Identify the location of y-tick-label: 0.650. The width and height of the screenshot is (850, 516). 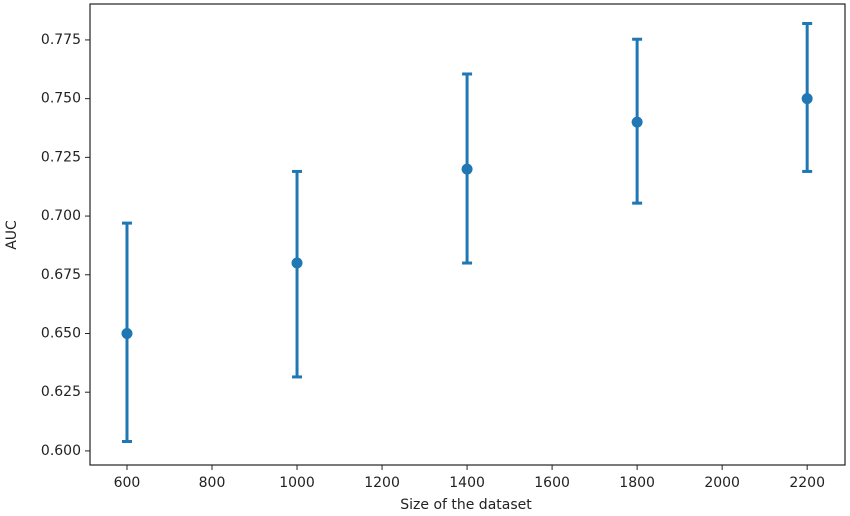
(61, 333).